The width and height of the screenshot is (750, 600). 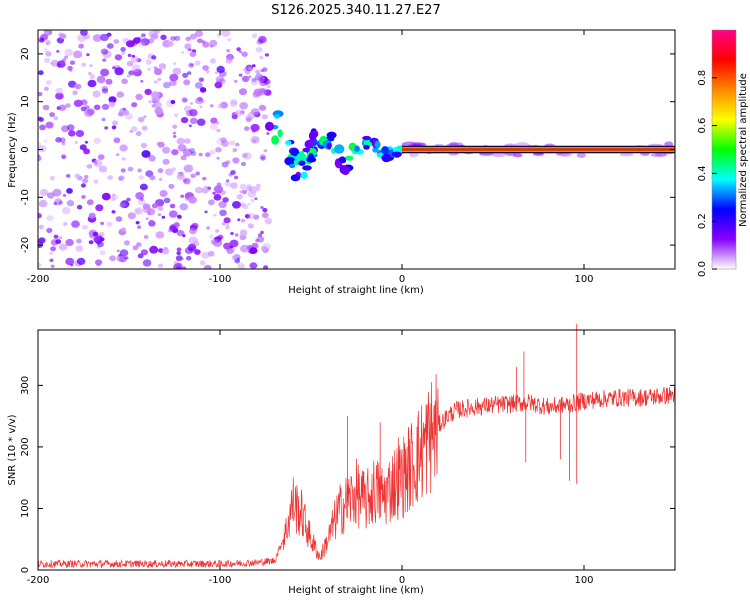 I want to click on y-tick-label: 10, so click(x=25, y=101).